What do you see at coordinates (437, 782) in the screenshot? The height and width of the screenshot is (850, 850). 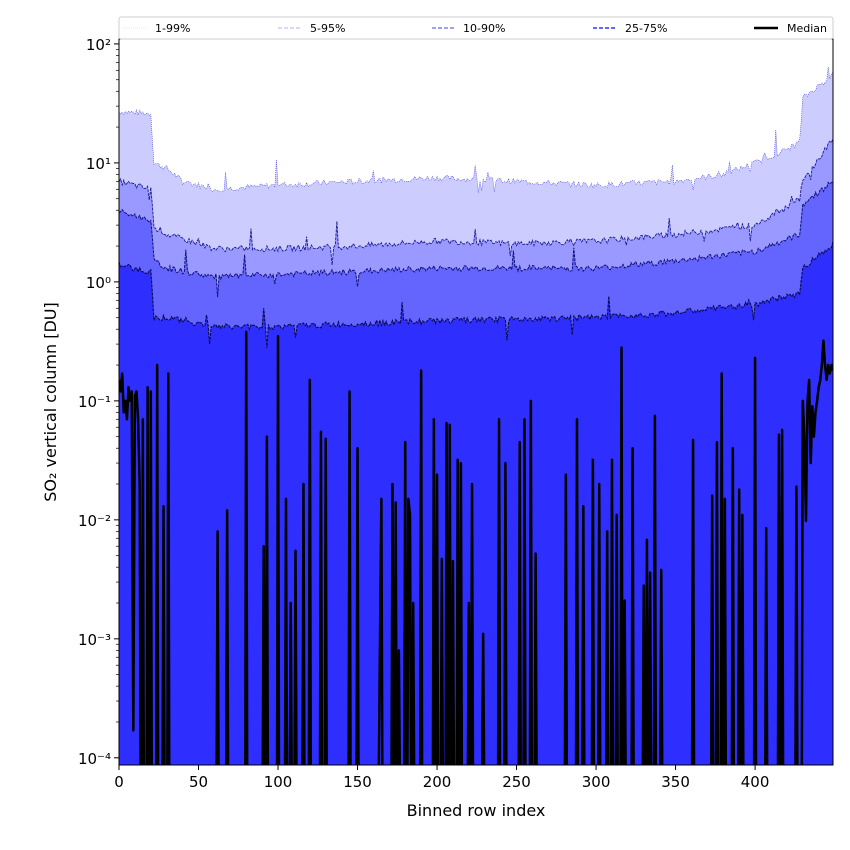 I see `x-tick-label: 200` at bounding box center [437, 782].